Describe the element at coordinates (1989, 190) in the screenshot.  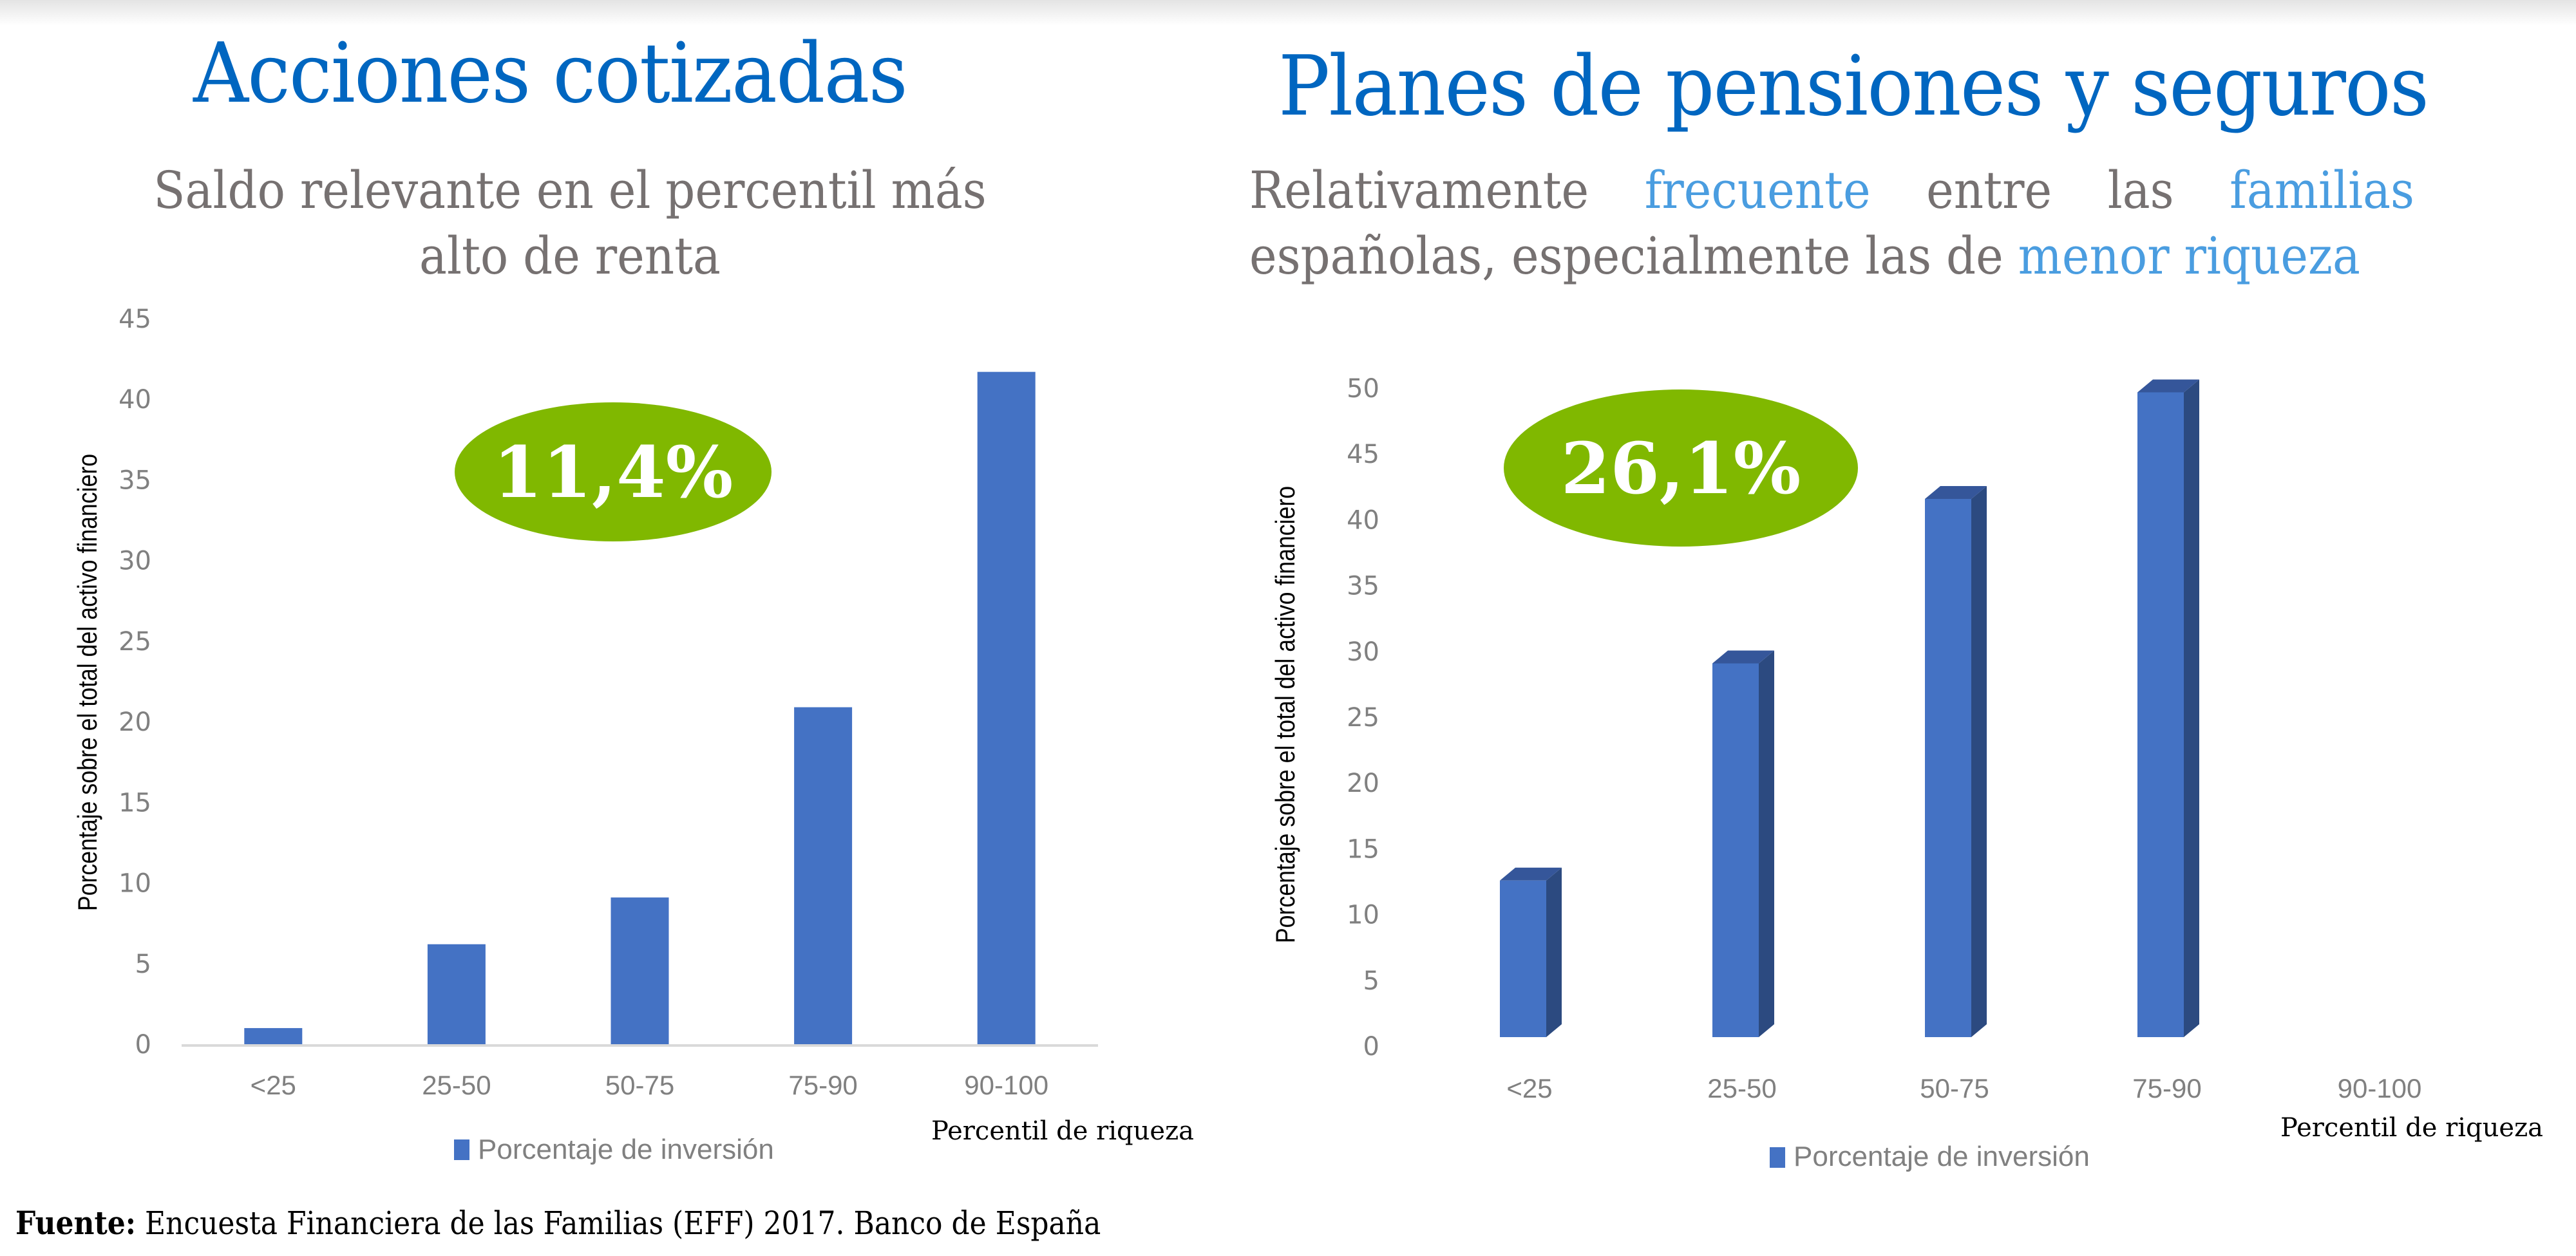
I see `subtitle-word: entre` at that location.